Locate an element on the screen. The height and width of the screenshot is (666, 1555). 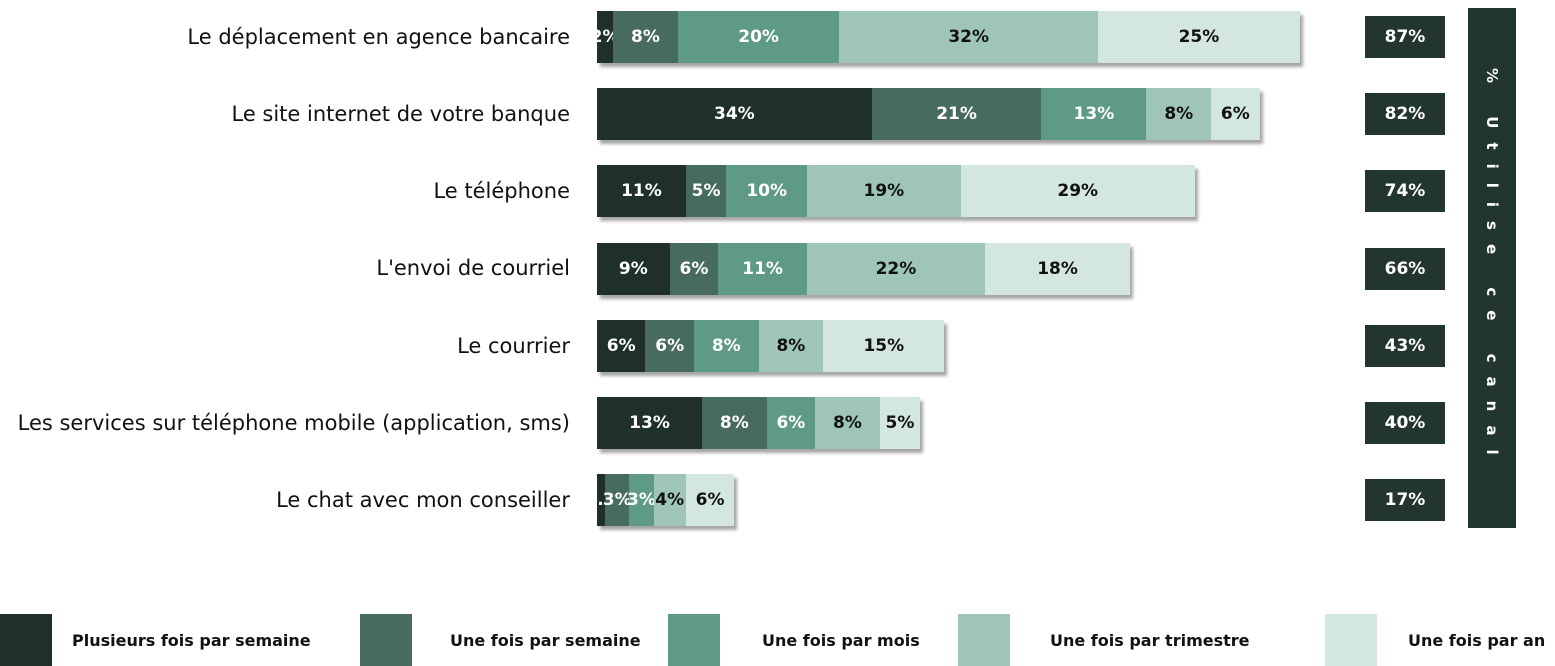
total-label: 87% is located at coordinates (1405, 37).